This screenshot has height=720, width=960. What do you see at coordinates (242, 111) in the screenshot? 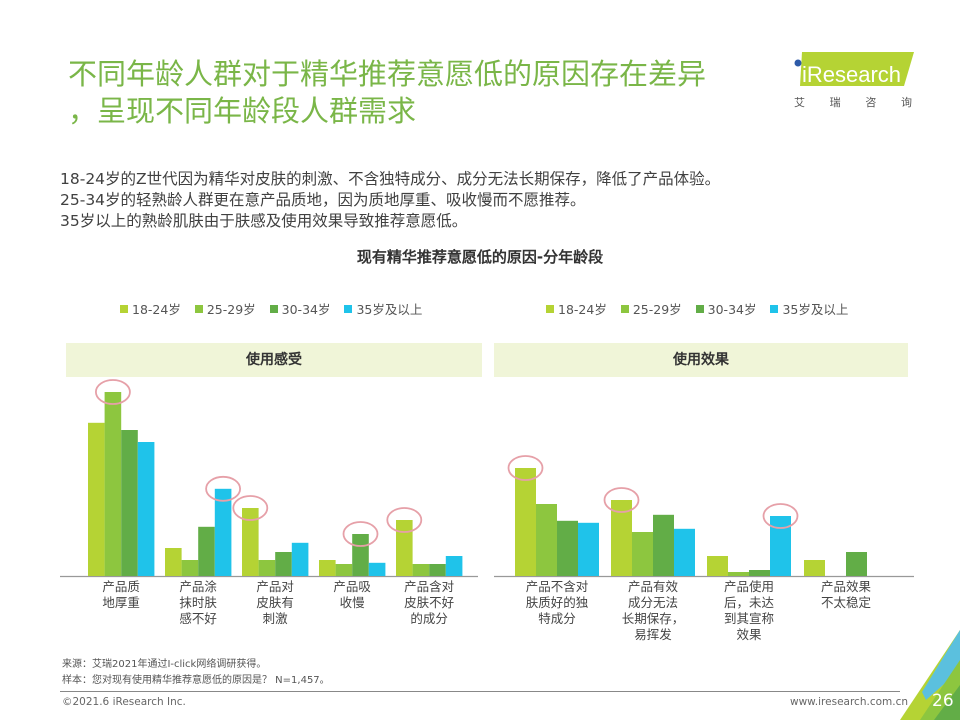
I see `title-line-2: ，呈现不同年龄段人群需求` at bounding box center [242, 111].